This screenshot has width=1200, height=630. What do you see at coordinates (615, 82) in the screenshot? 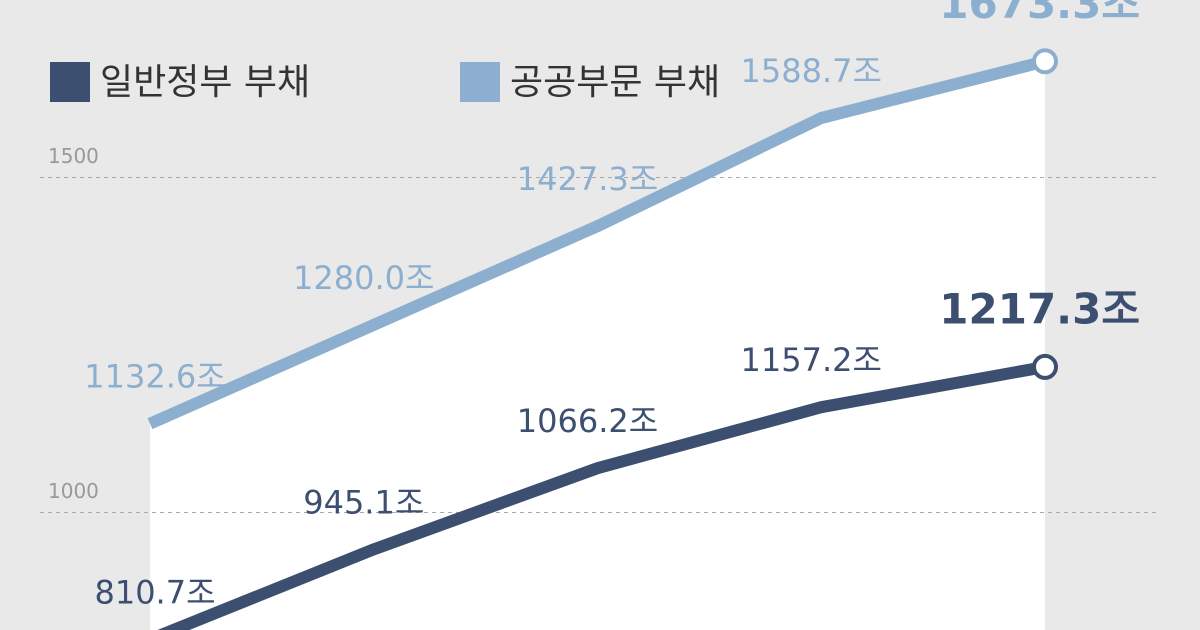
I see `legend-label: 공공부문 부채` at bounding box center [615, 82].